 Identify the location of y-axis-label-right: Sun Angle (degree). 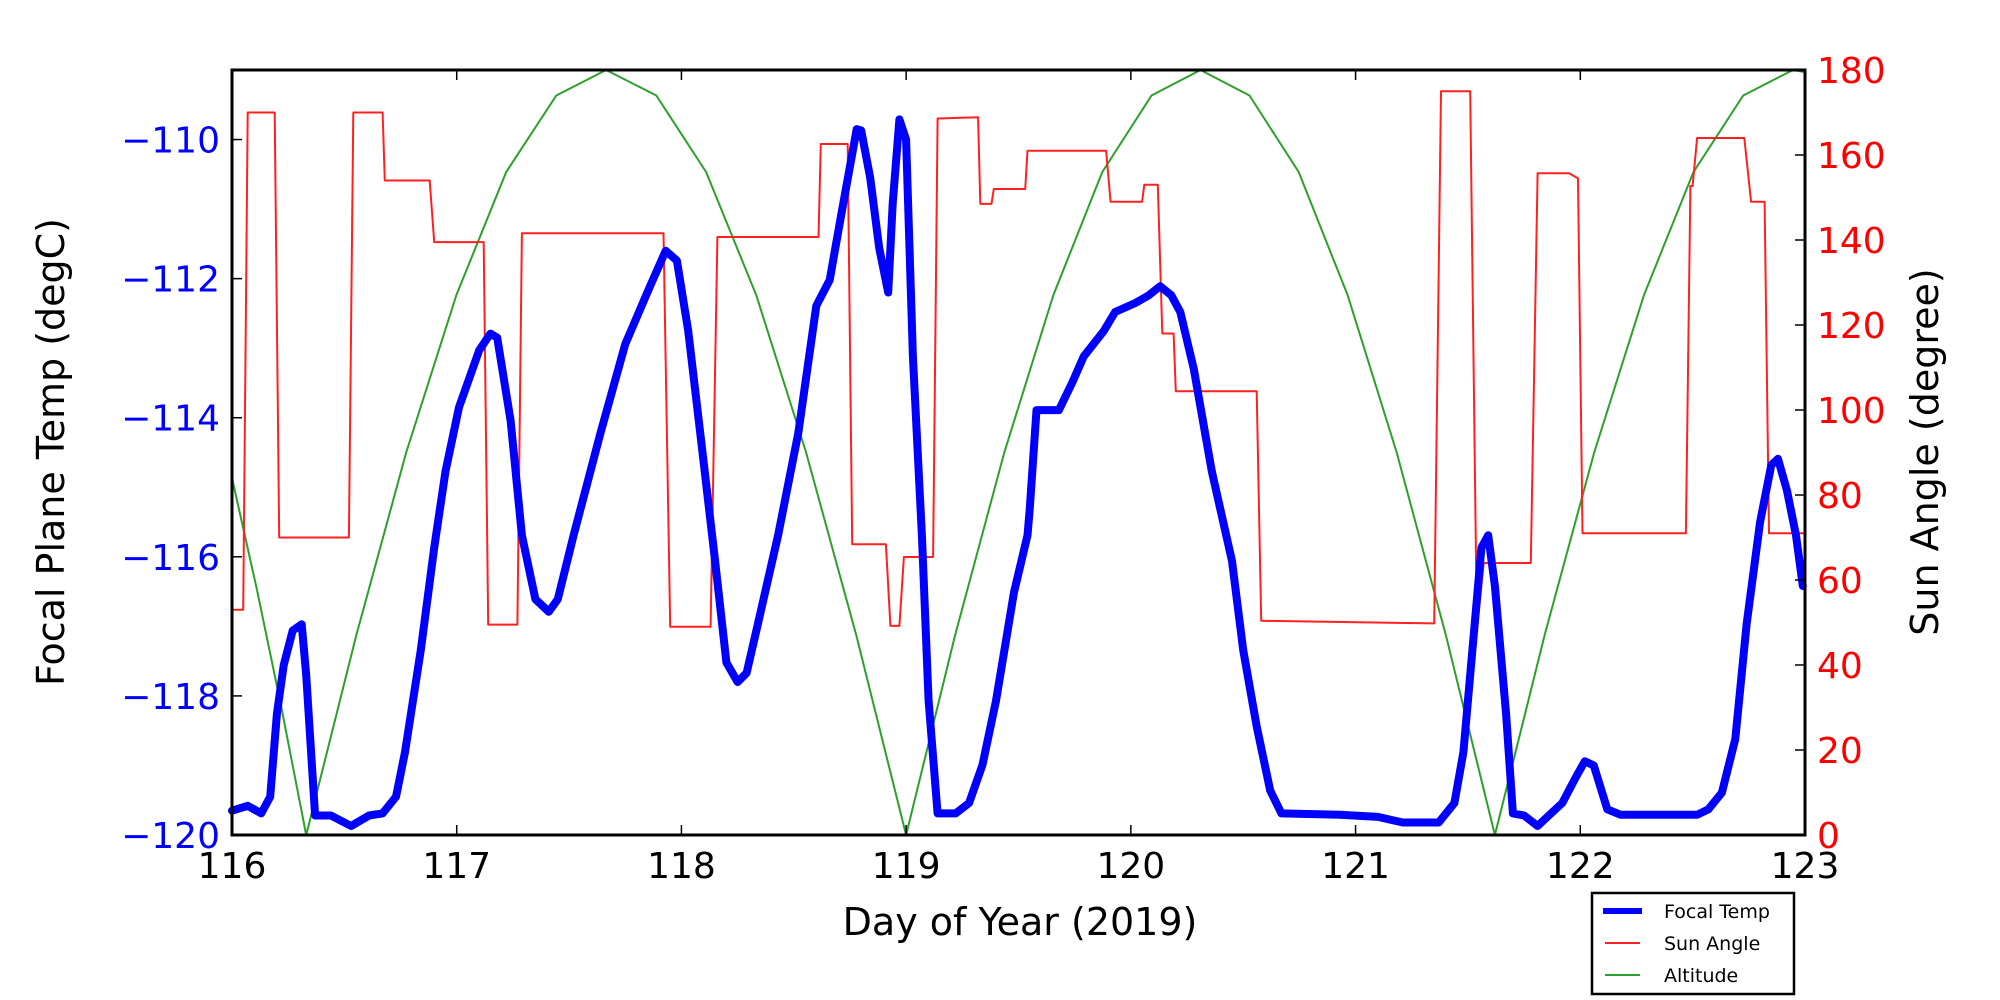
(1925, 451).